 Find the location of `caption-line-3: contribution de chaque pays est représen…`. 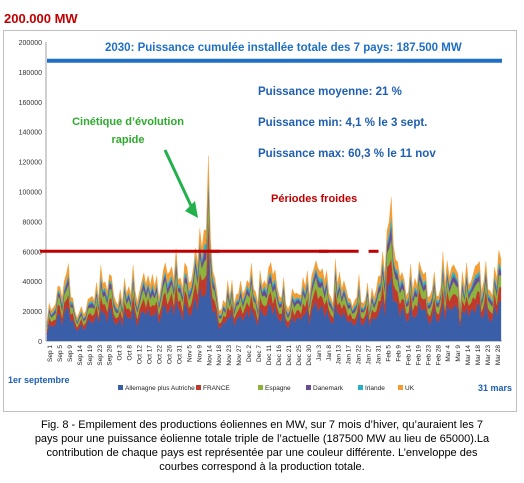

caption-line-3: contribution de chaque pays est représen… is located at coordinates (262, 453).